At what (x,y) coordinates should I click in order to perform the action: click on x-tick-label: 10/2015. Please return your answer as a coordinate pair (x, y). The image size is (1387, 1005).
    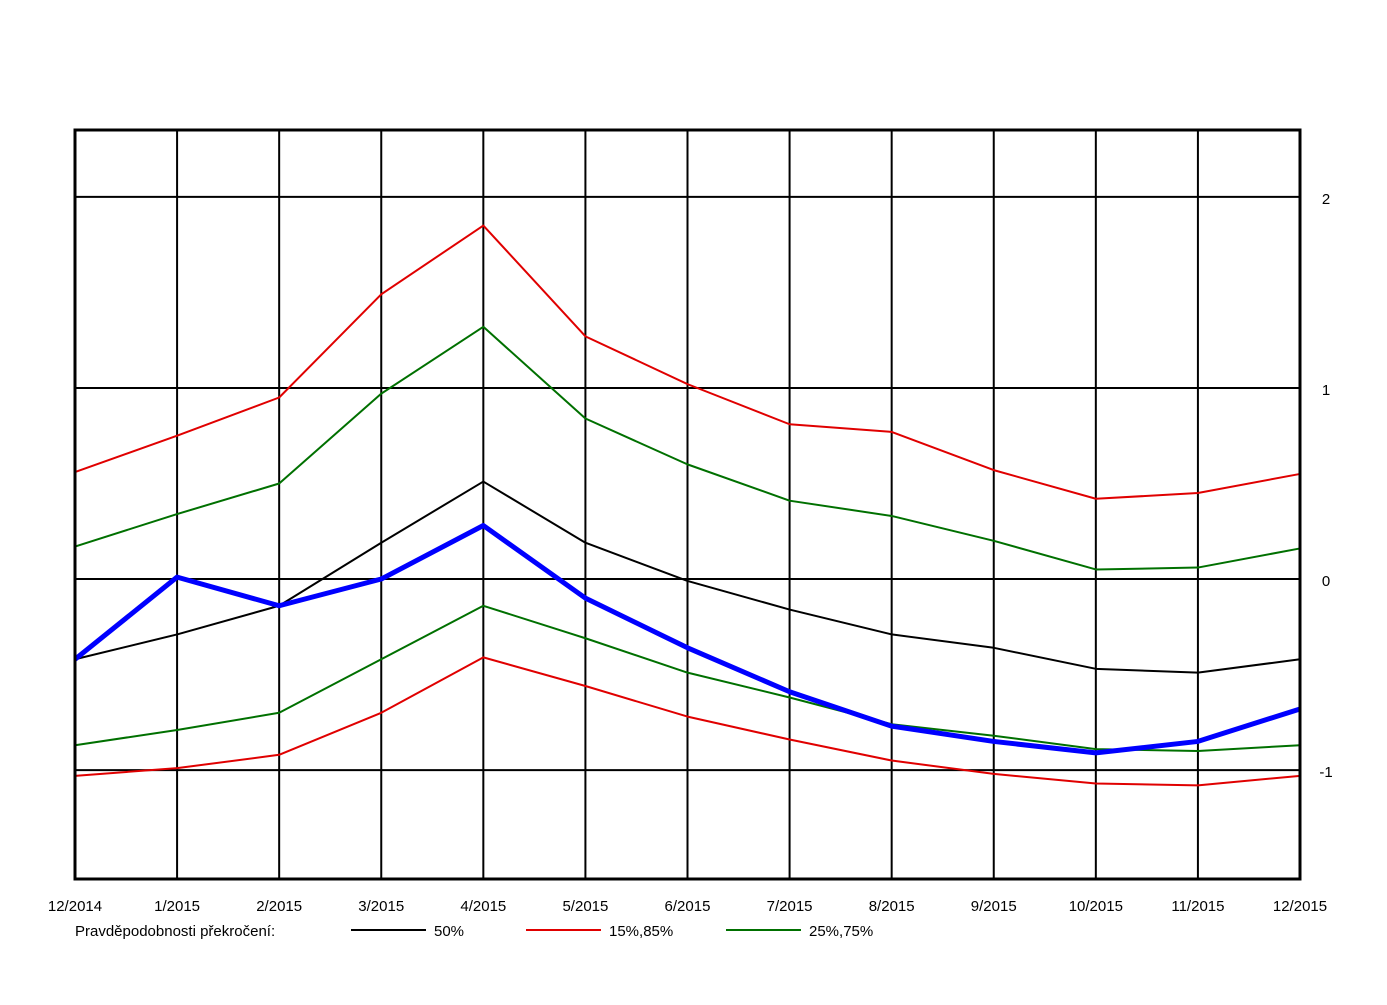
    Looking at the image, I should click on (1096, 906).